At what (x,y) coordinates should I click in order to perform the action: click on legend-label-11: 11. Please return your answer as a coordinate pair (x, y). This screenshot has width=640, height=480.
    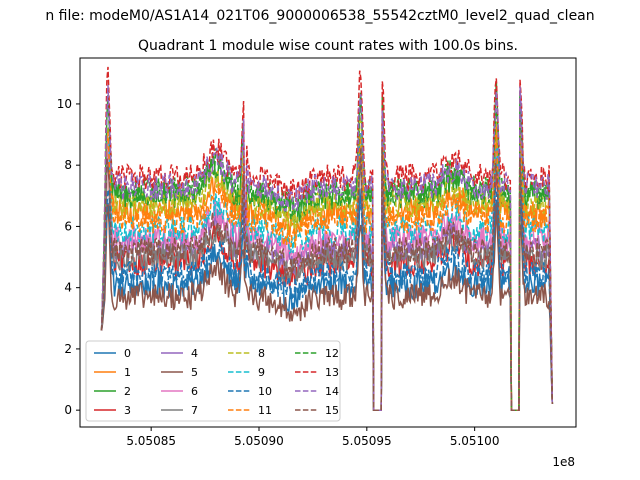
    Looking at the image, I should click on (265, 410).